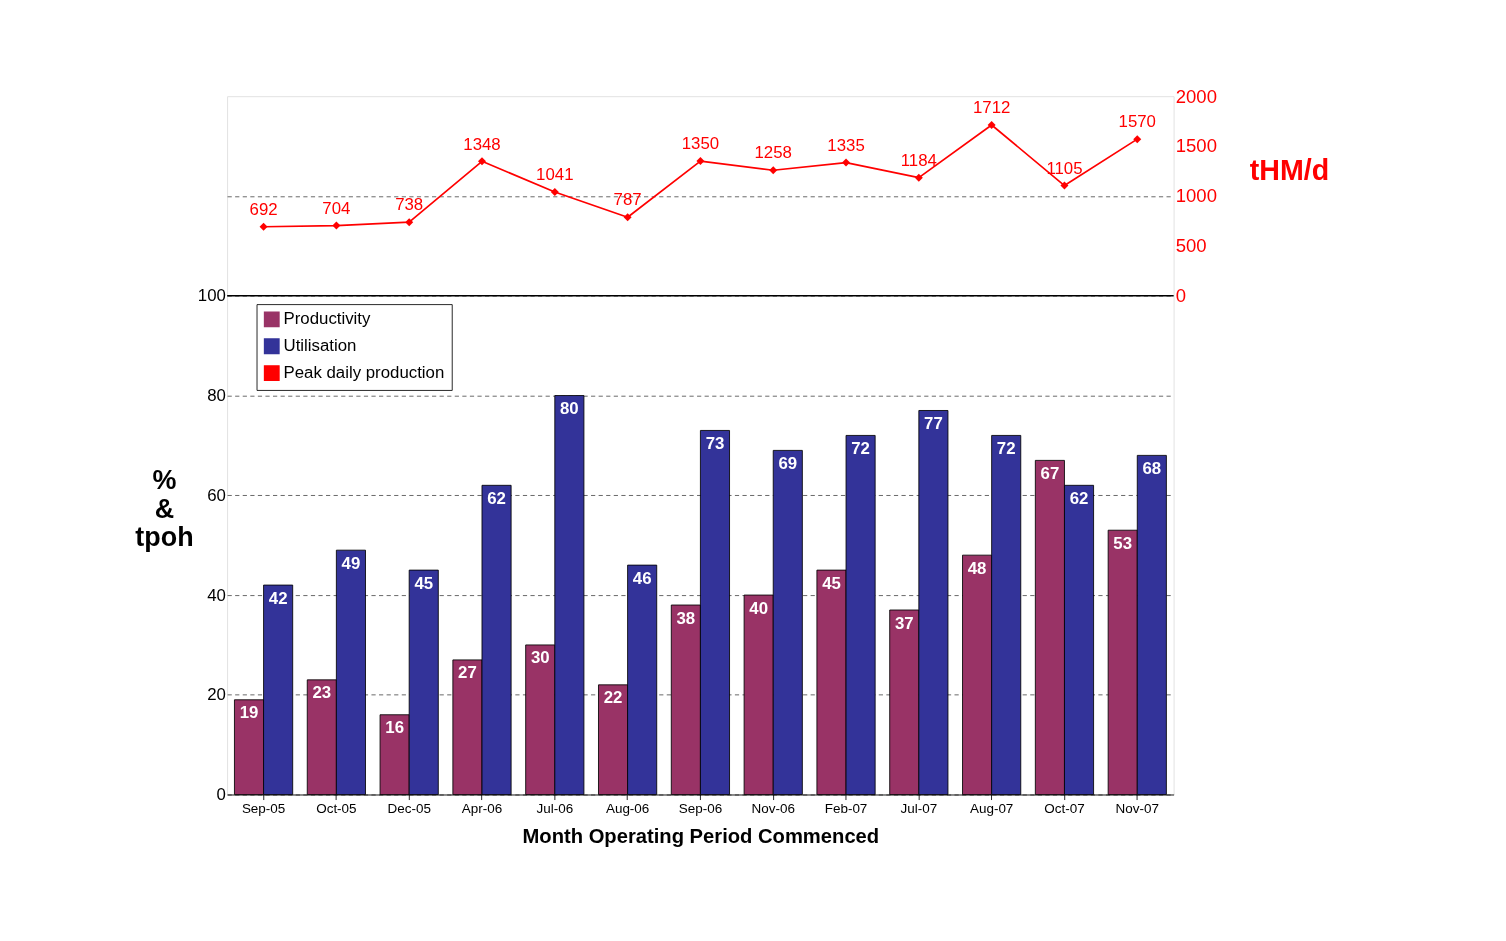  What do you see at coordinates (700, 144) in the screenshot?
I see `data-label: 1350` at bounding box center [700, 144].